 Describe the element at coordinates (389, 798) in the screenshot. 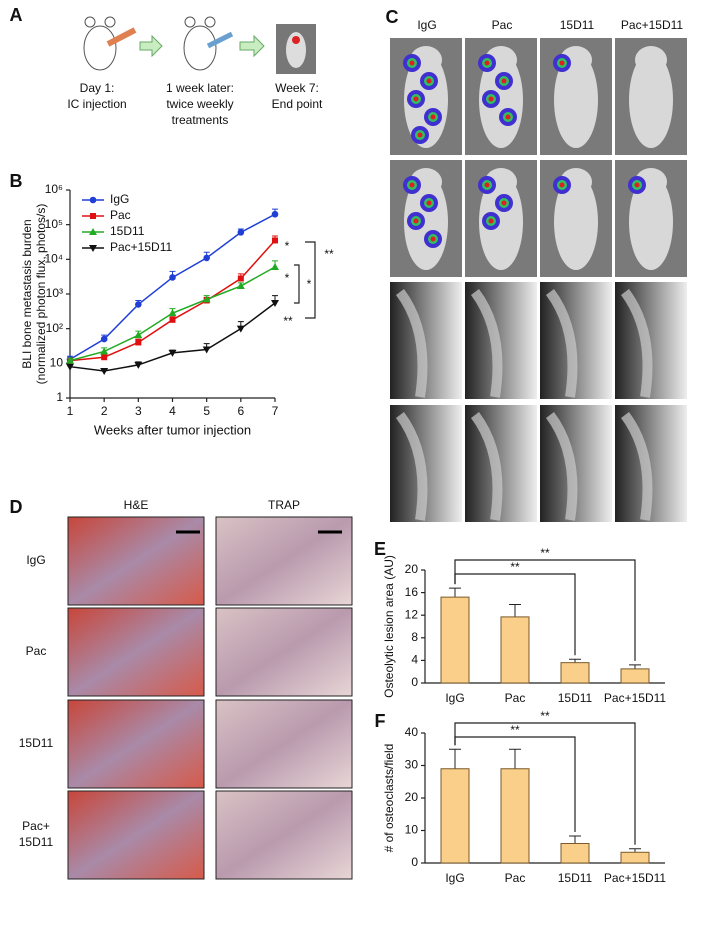

I see `y-axis-label: # of osteoclasts/field` at that location.